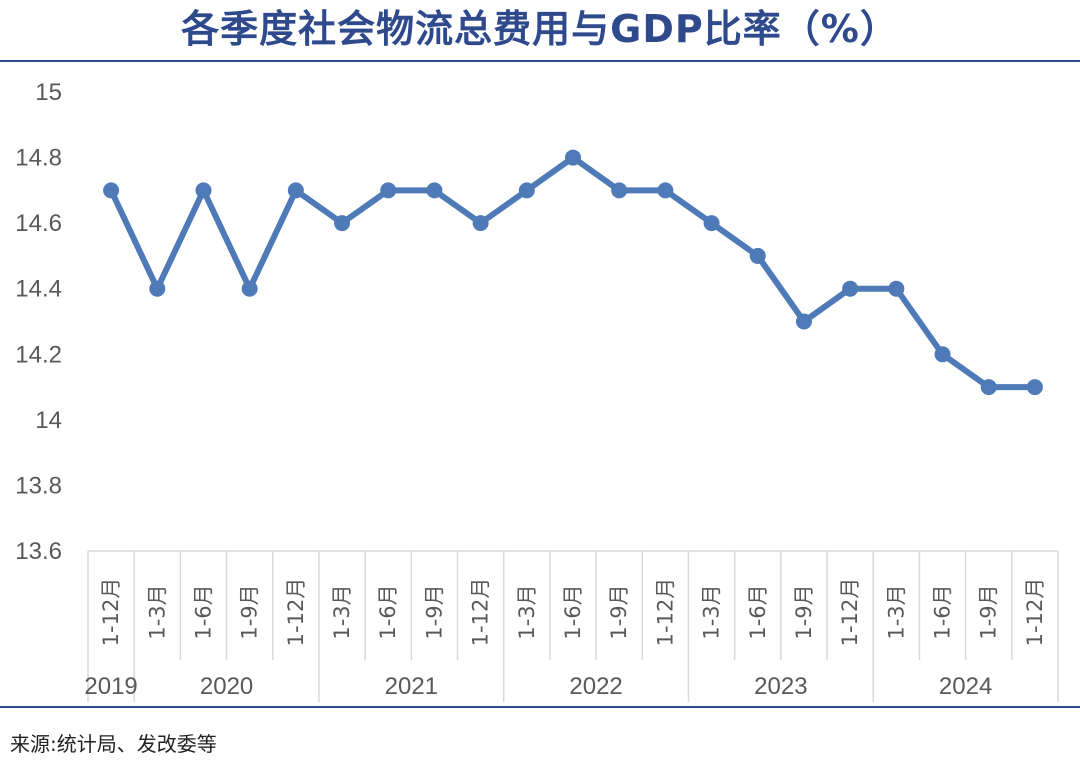 The image size is (1080, 760). Describe the element at coordinates (38, 289) in the screenshot. I see `y-tick-label: 14.4` at that location.